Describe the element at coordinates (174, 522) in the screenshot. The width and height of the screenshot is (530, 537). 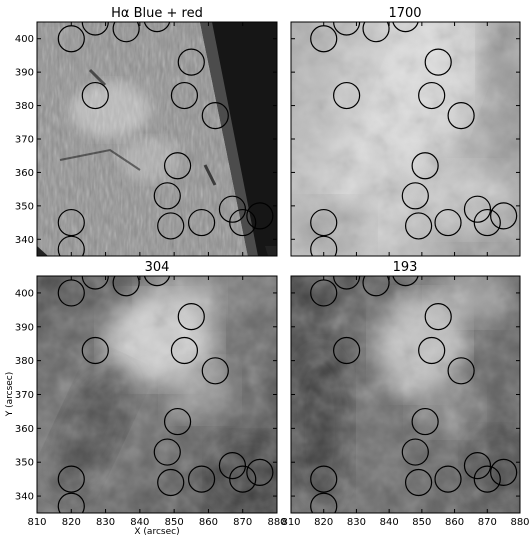
I see `x-tick-label-p304-850: 850` at that location.